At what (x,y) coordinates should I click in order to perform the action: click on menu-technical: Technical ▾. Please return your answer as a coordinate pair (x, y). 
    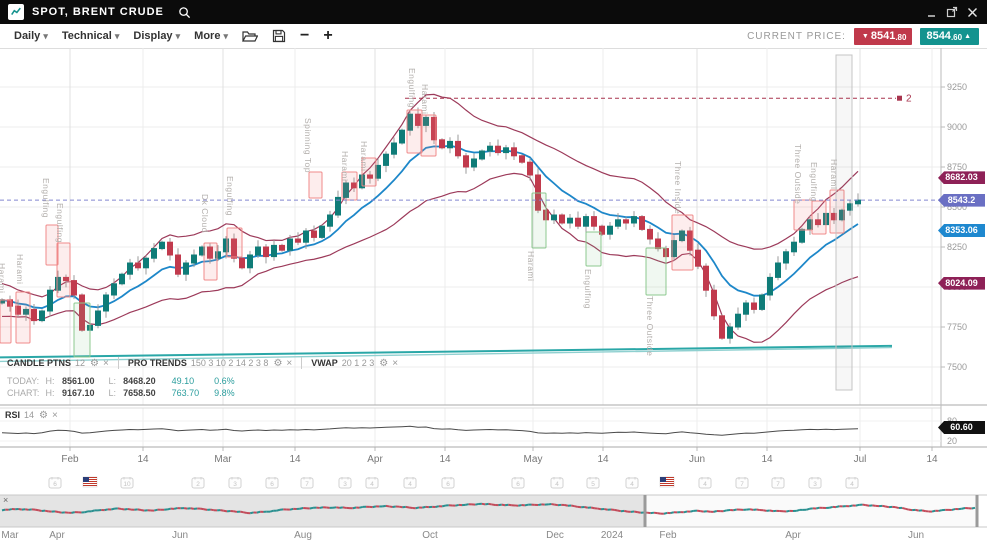
    Looking at the image, I should click on (90, 36).